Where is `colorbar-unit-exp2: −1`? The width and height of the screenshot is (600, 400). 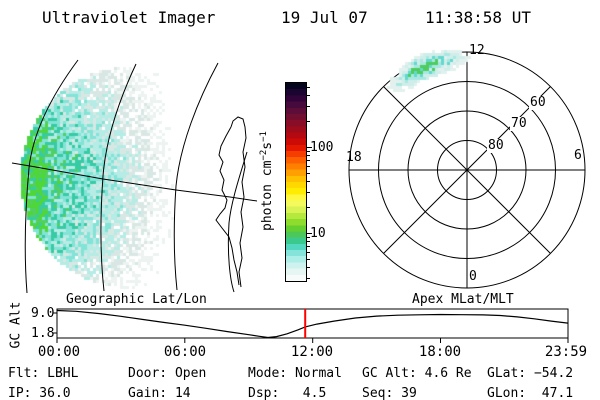
colorbar-unit-exp2: −1 is located at coordinates (263, 136).